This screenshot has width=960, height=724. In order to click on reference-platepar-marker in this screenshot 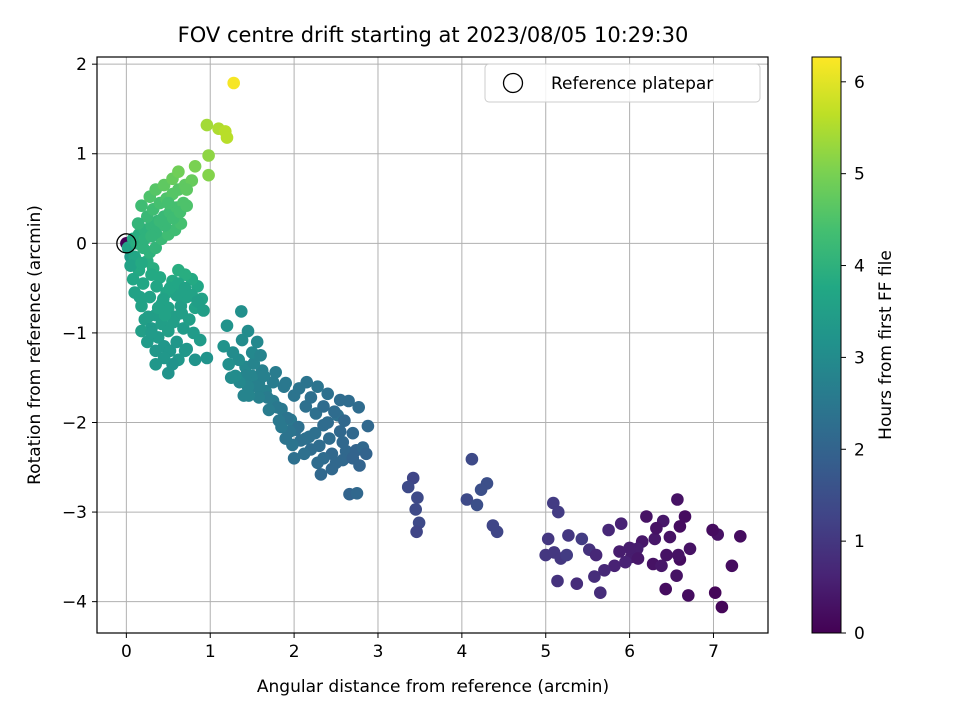, I will do `click(126, 243)`.